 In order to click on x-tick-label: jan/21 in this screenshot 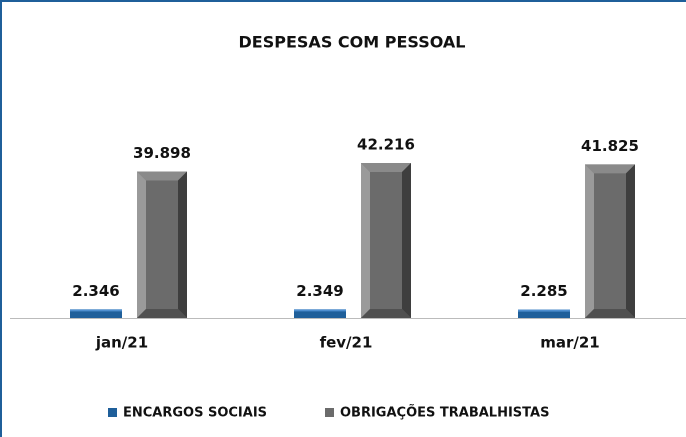, I will do `click(121, 343)`.